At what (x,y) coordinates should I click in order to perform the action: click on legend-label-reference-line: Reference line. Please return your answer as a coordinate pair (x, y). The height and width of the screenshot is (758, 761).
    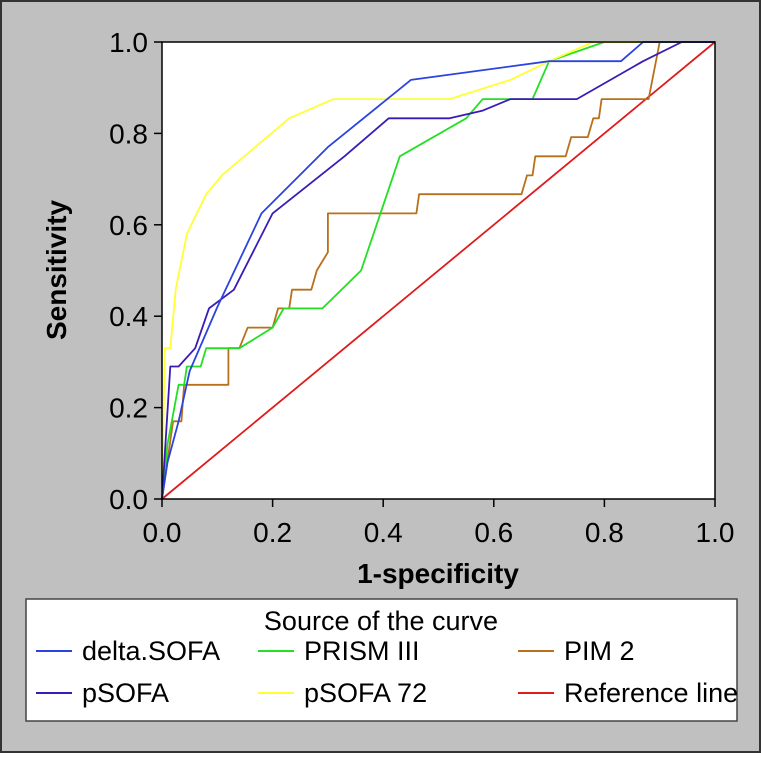
    Looking at the image, I should click on (651, 693).